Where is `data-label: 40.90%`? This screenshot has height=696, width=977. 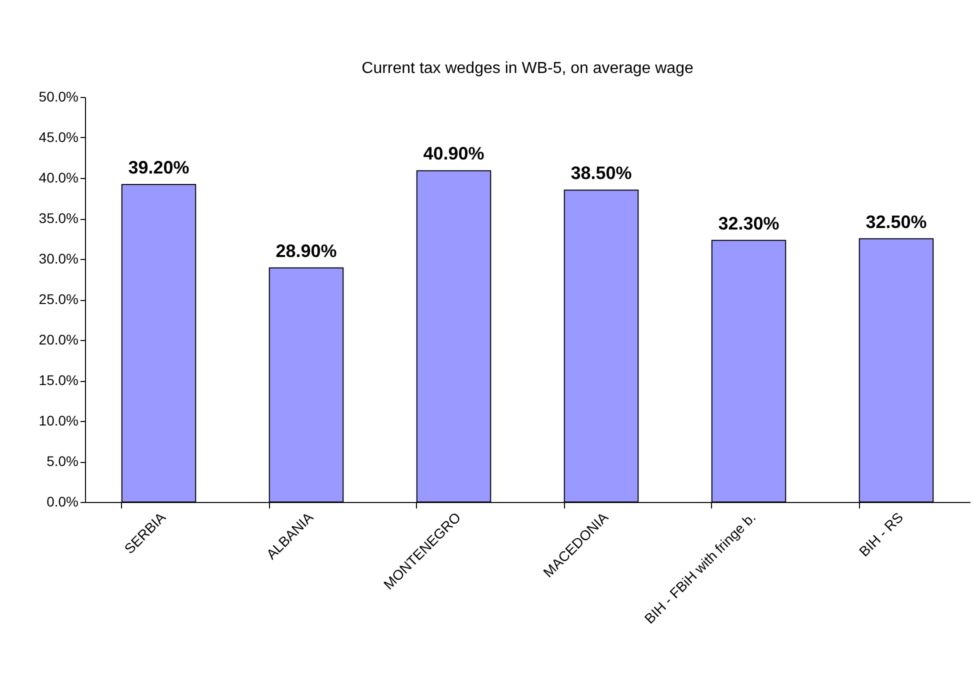
data-label: 40.90% is located at coordinates (453, 154).